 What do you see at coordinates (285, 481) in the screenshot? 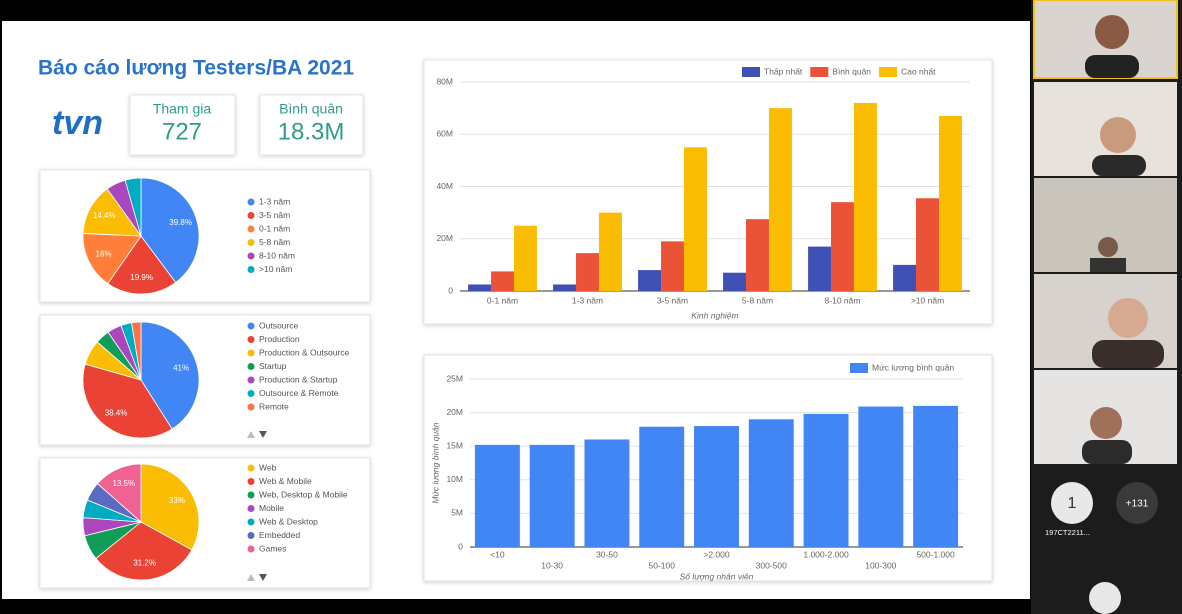
I see `legend-label: Web & Mobile` at bounding box center [285, 481].